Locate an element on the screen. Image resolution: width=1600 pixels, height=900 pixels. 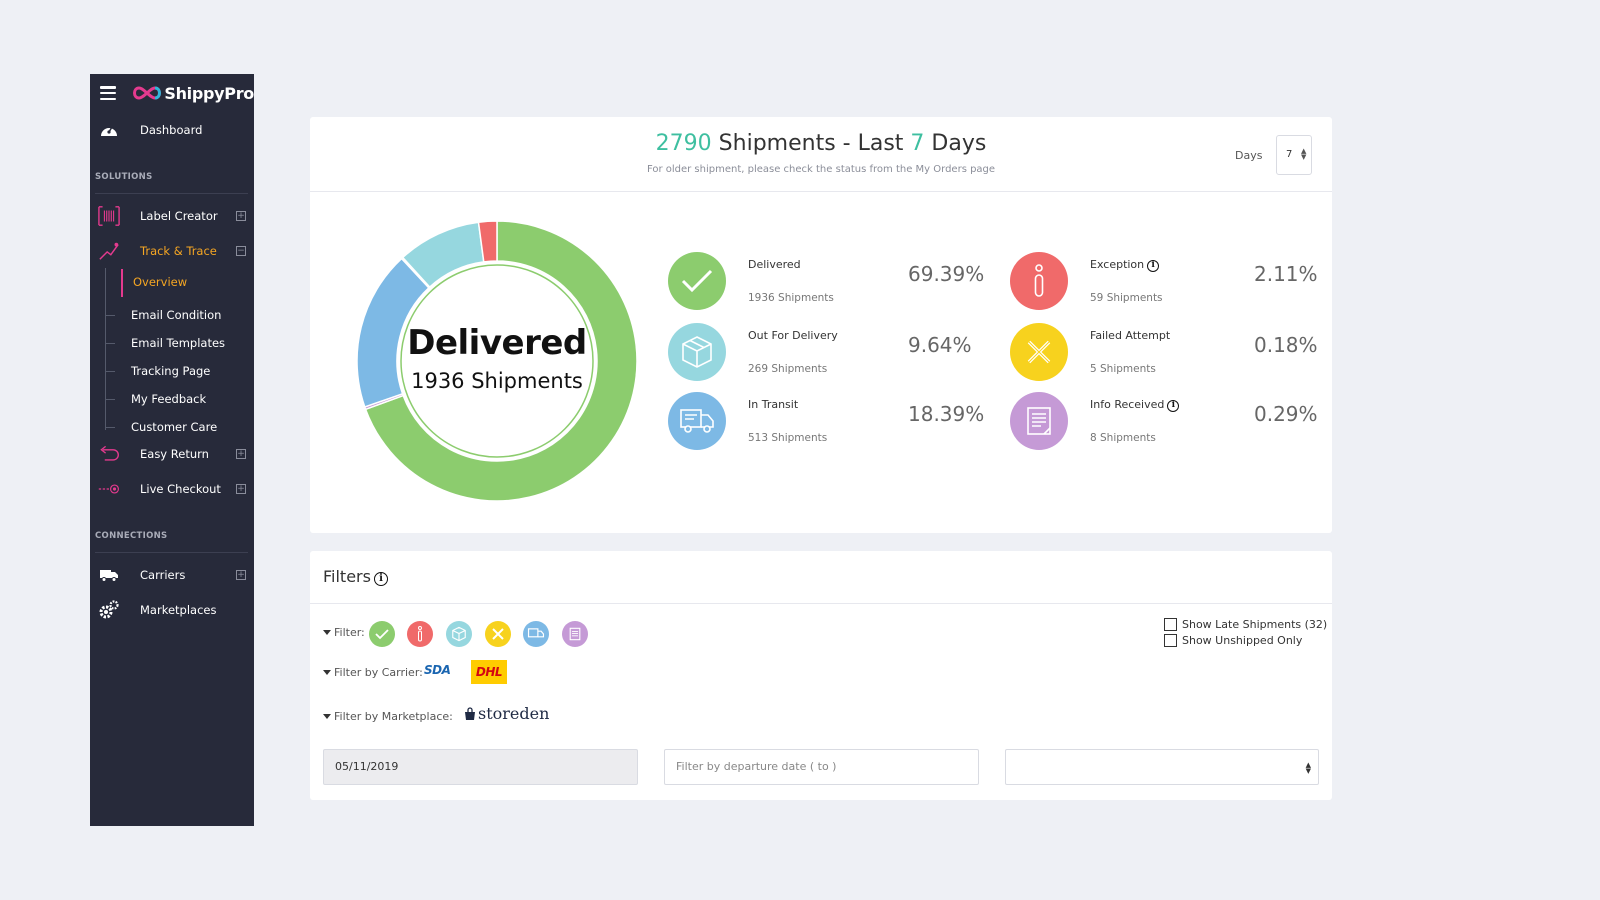
sidebar-item-carriers: Carriers + is located at coordinates (172, 575).